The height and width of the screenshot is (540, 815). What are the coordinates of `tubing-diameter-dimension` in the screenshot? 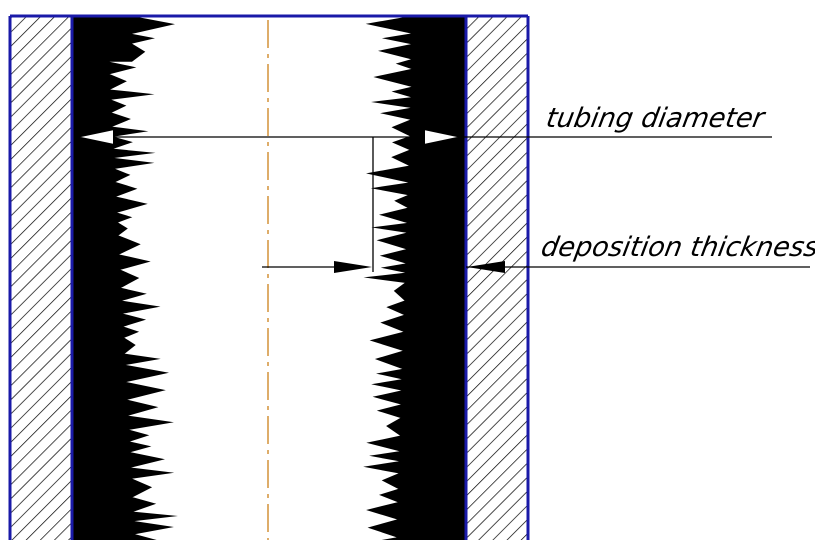 It's located at (423, 137).